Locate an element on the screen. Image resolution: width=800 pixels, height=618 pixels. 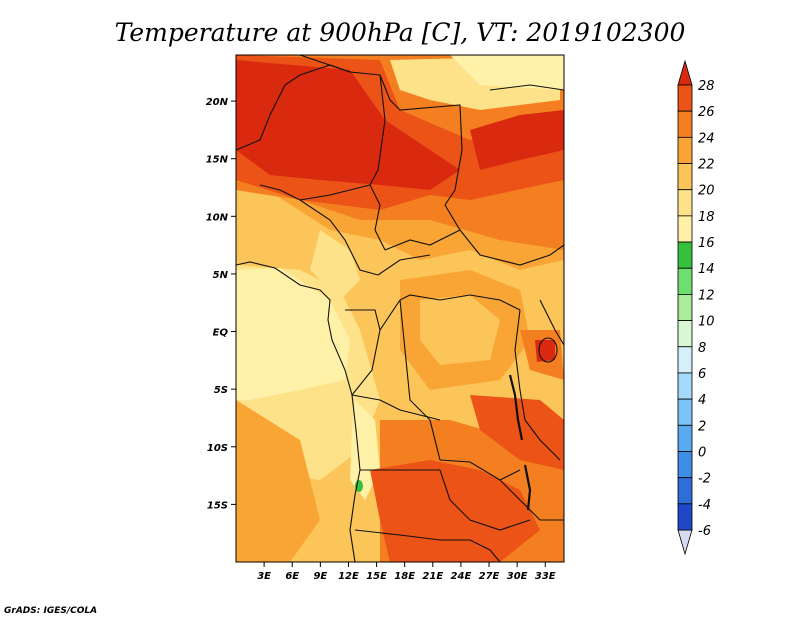
lat-tick-label: 5N is located at coordinates (221, 275).